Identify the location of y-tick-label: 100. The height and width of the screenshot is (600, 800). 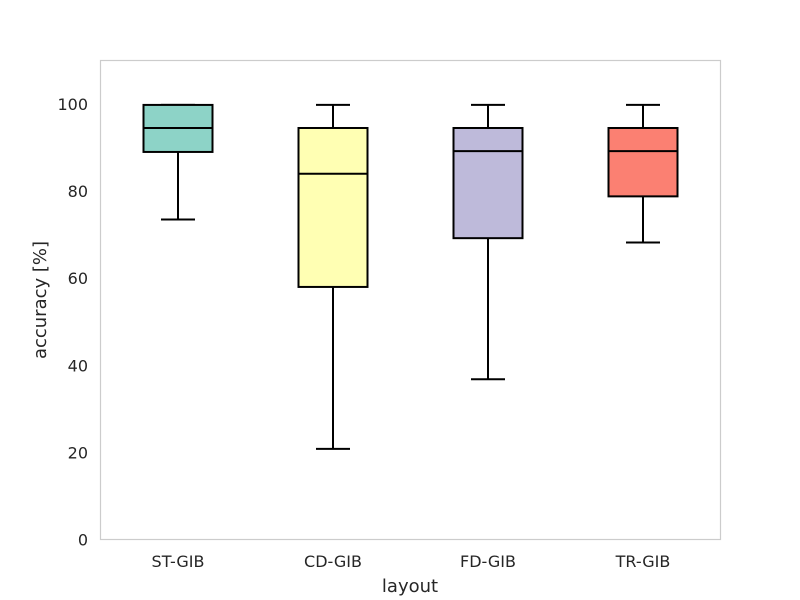
(72, 104).